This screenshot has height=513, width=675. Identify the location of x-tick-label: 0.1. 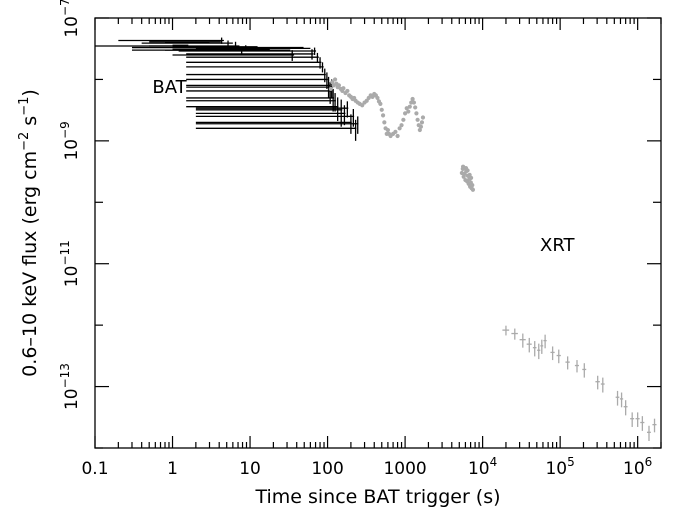
(94, 469).